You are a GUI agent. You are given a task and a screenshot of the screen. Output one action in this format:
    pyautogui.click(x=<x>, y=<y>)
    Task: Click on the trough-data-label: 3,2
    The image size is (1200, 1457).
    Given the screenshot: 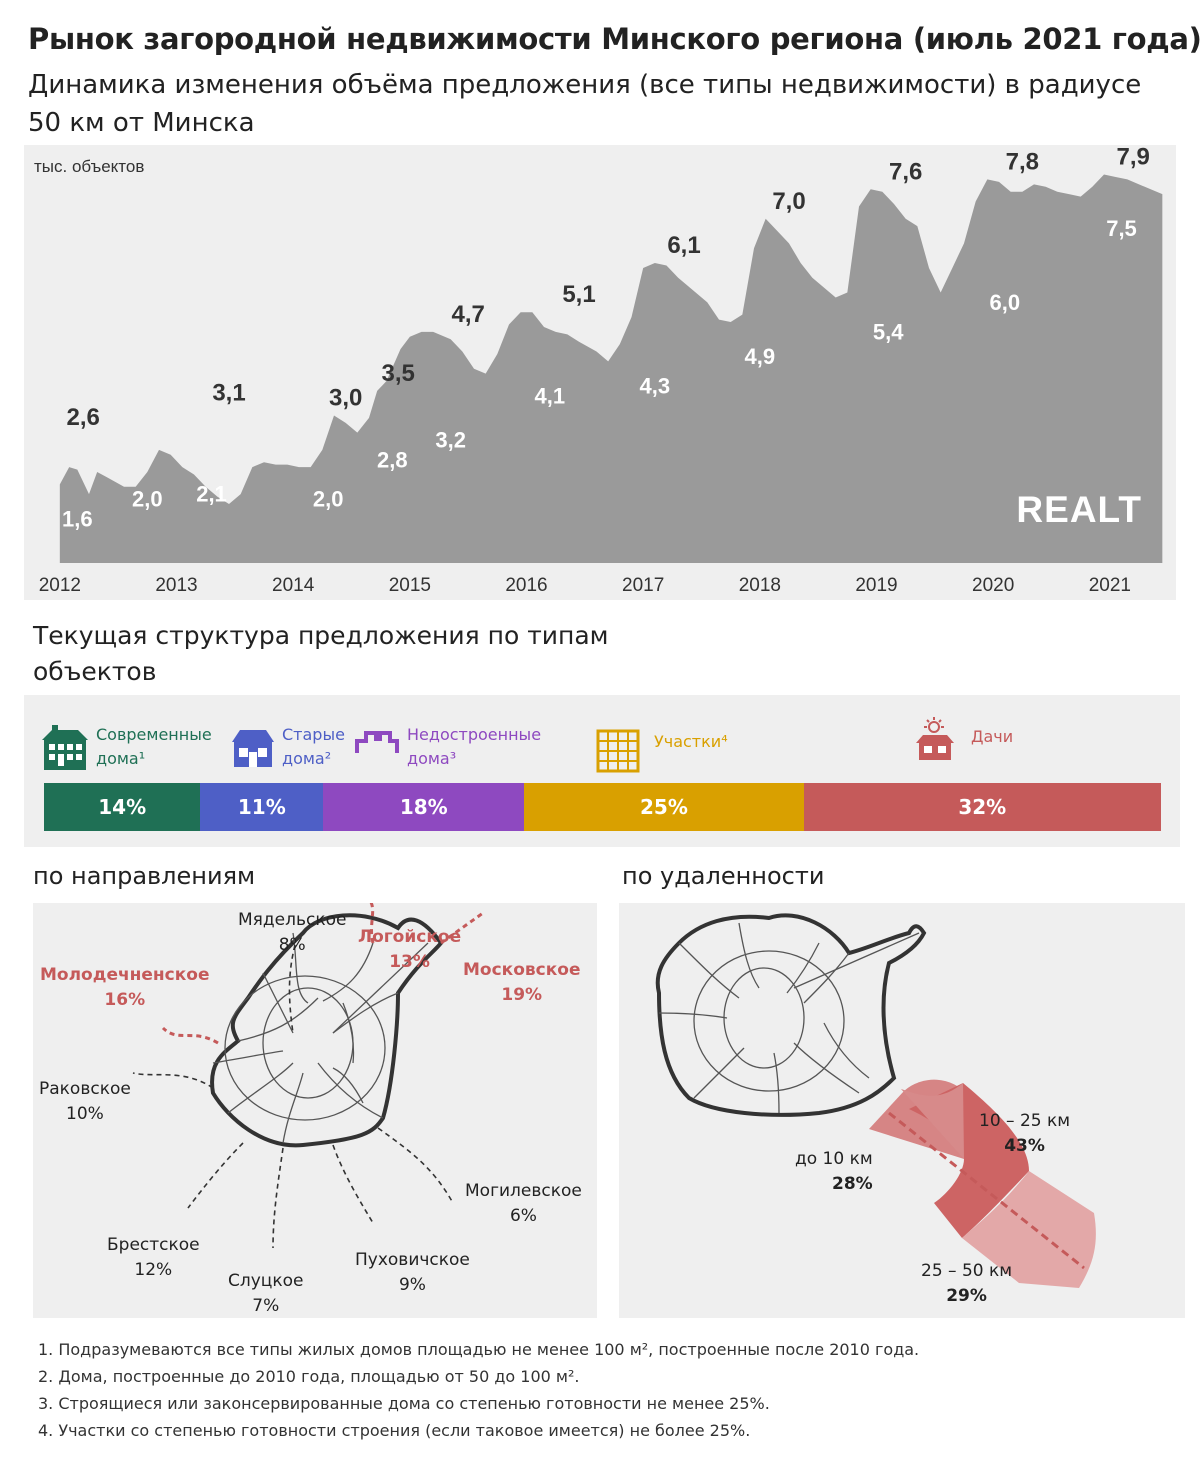 What is the action you would take?
    pyautogui.click(x=450, y=440)
    